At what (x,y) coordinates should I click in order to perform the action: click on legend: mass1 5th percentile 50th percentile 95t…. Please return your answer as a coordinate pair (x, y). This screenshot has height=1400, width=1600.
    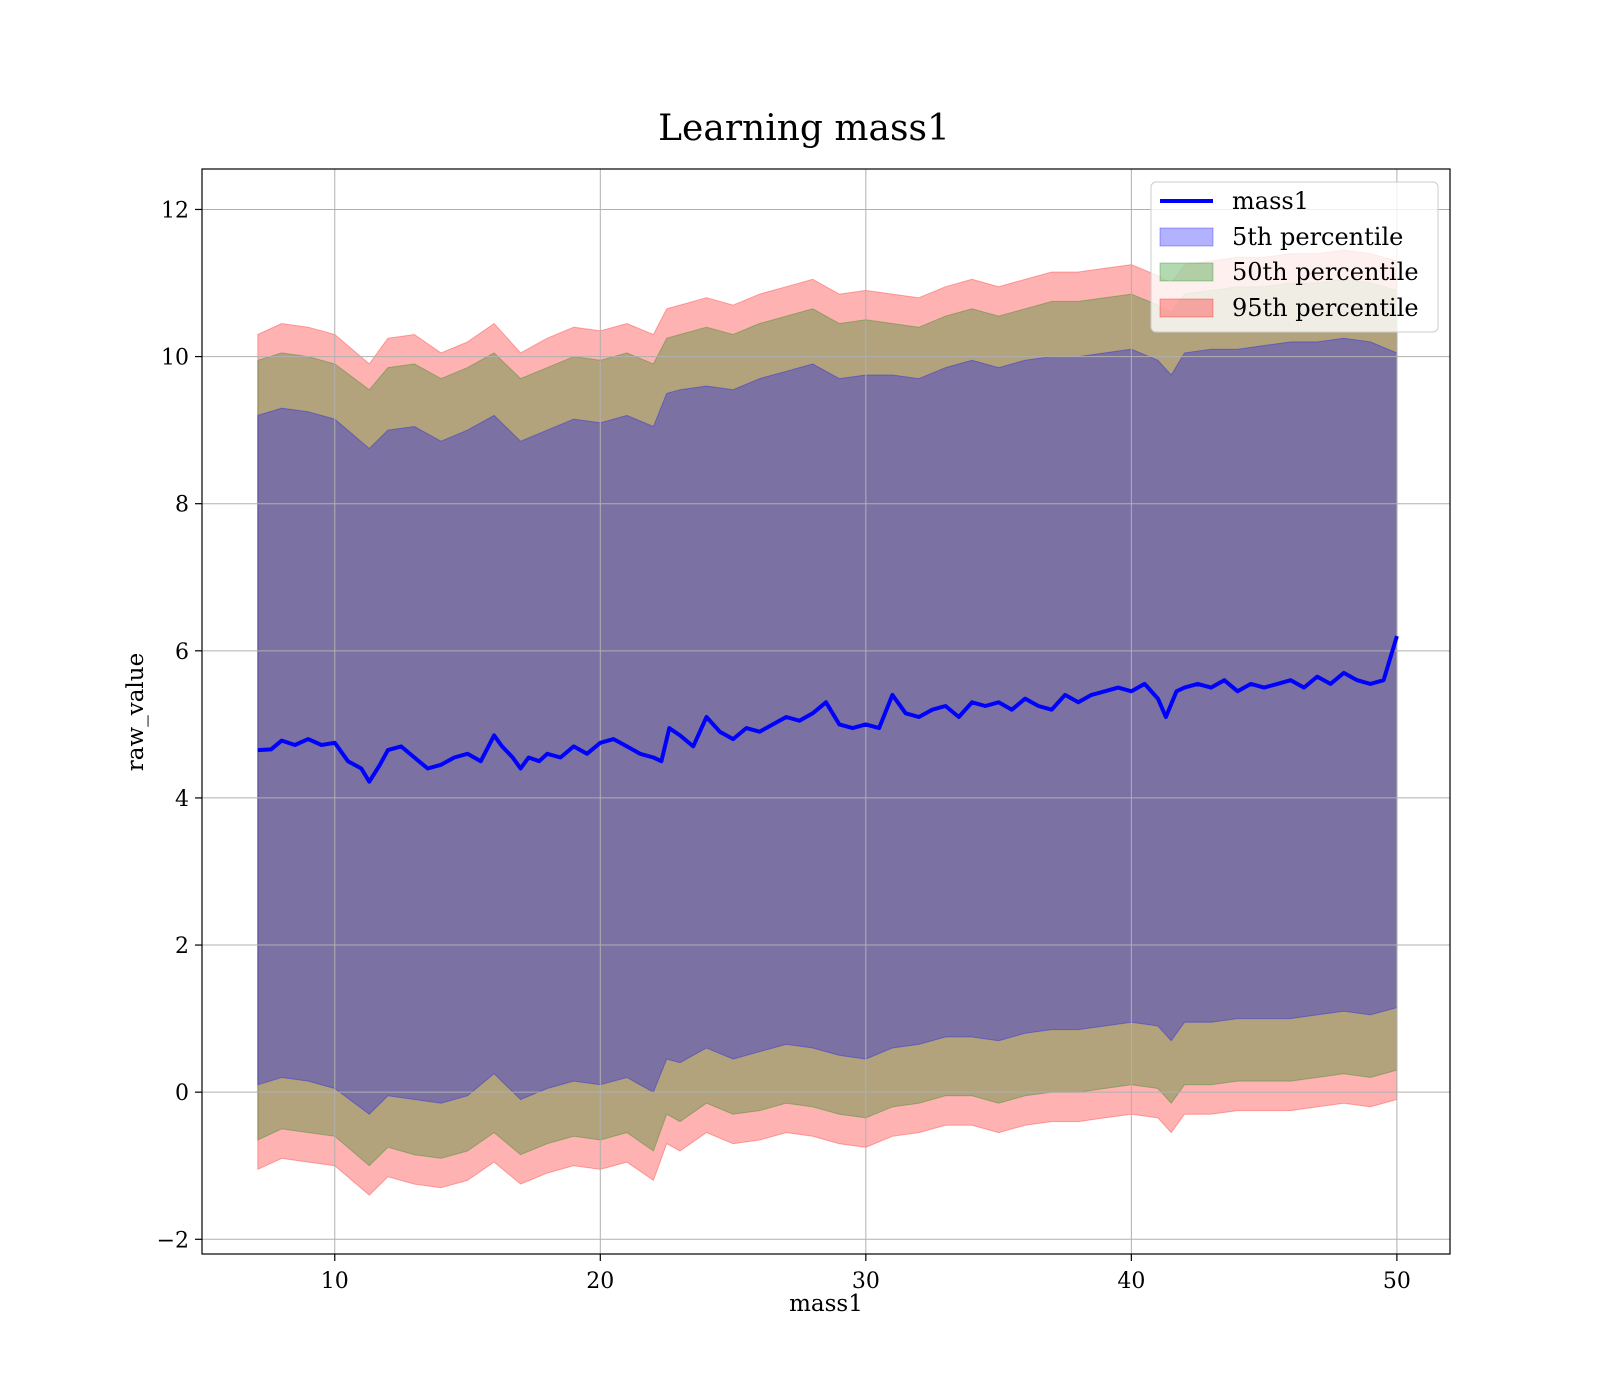
    Looking at the image, I should click on (1294, 257).